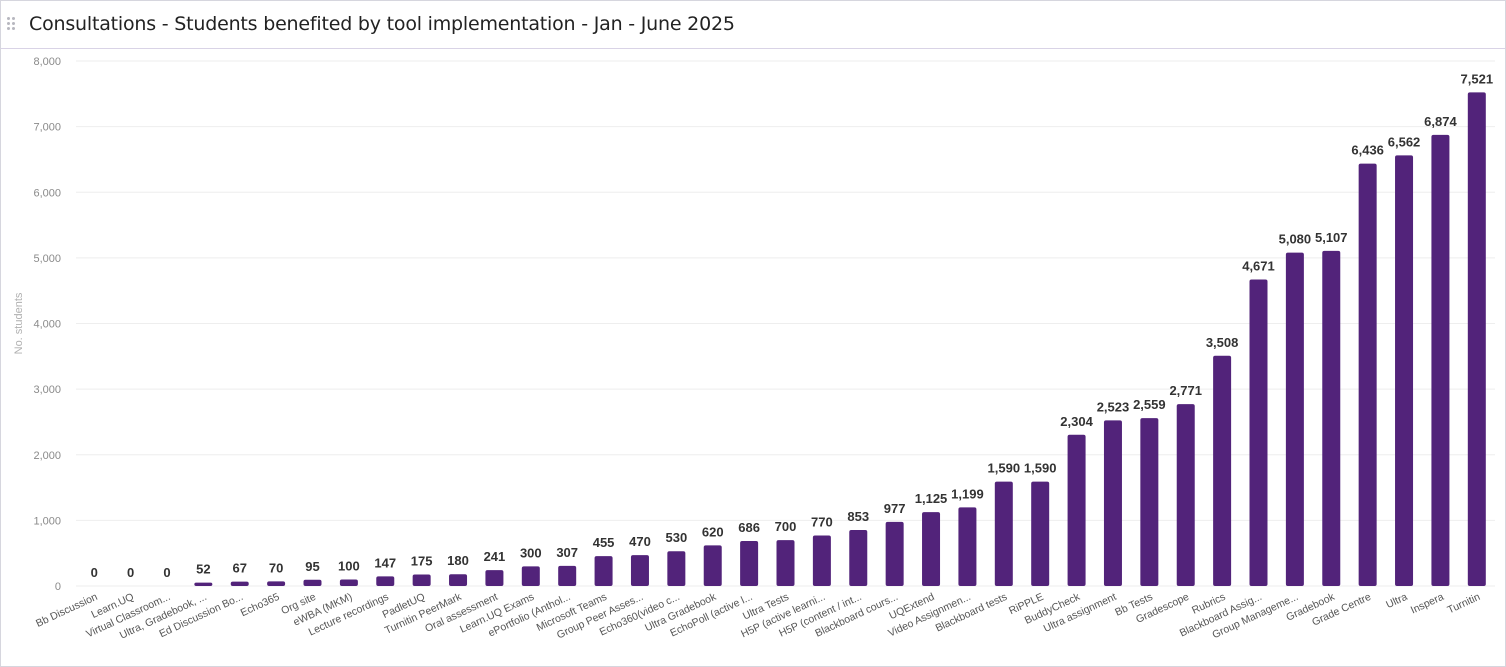  I want to click on data-label: 1,199, so click(967, 493).